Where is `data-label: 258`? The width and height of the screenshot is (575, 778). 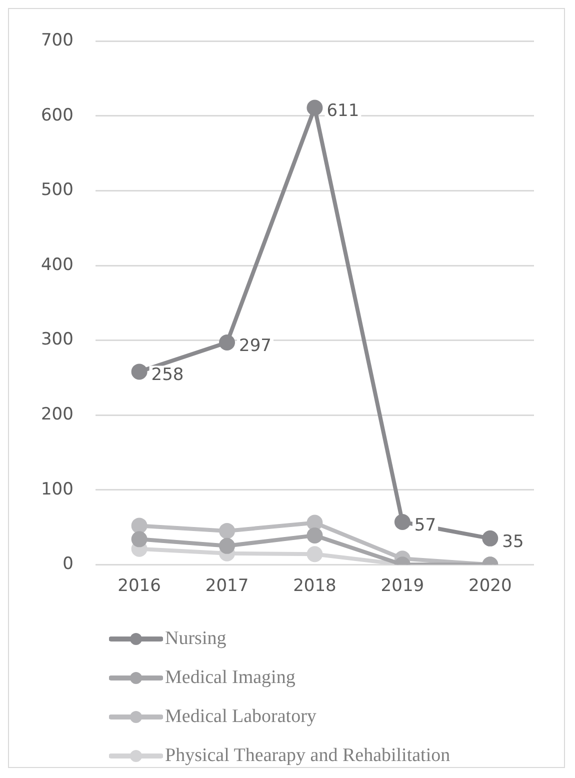
data-label: 258 is located at coordinates (167, 375).